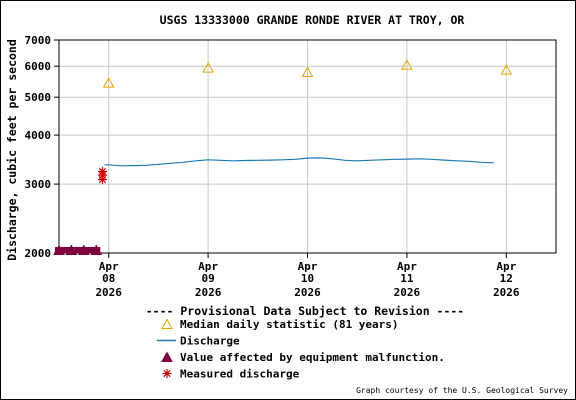 This screenshot has height=400, width=576. I want to click on legend-measured-icon, so click(167, 373).